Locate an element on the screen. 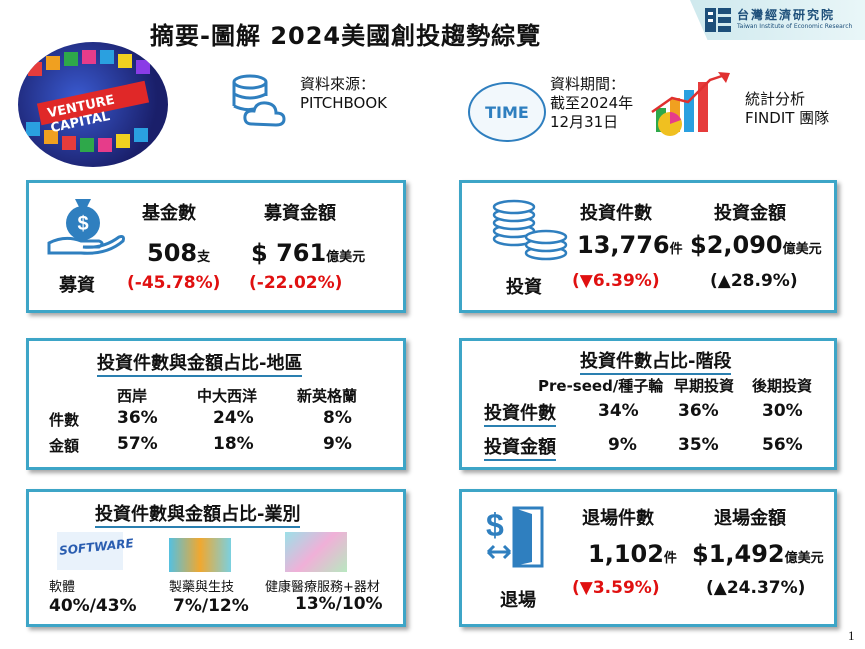  software-image: SOFTWARE is located at coordinates (95, 551).